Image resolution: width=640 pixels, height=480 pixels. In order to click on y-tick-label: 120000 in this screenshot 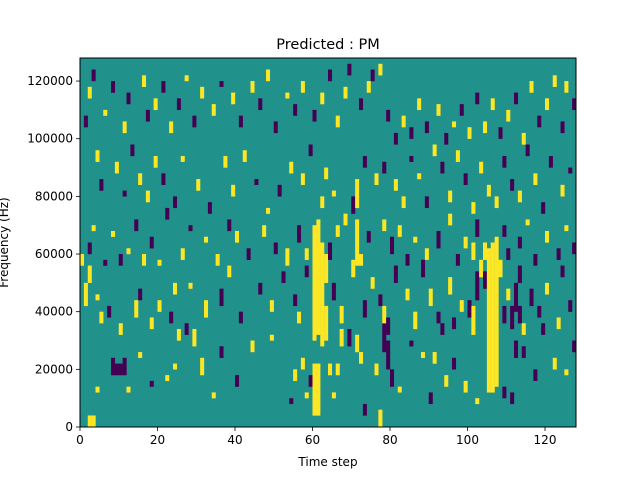, I will do `click(50, 81)`.